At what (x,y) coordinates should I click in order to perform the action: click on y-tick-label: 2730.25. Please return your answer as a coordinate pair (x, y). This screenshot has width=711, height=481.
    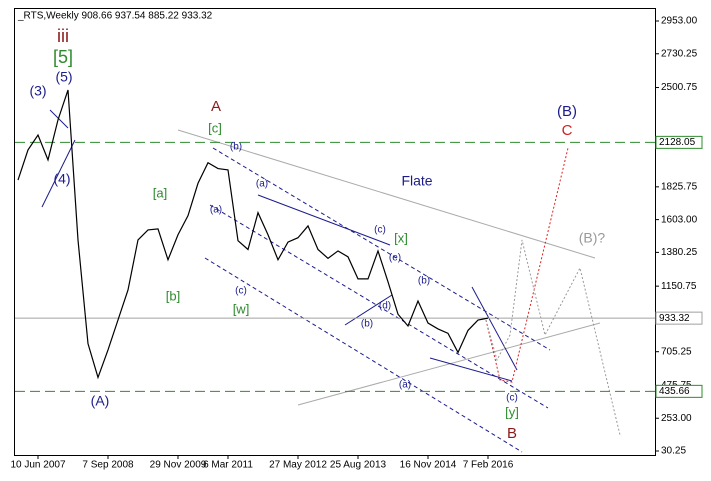
    Looking at the image, I should click on (679, 53).